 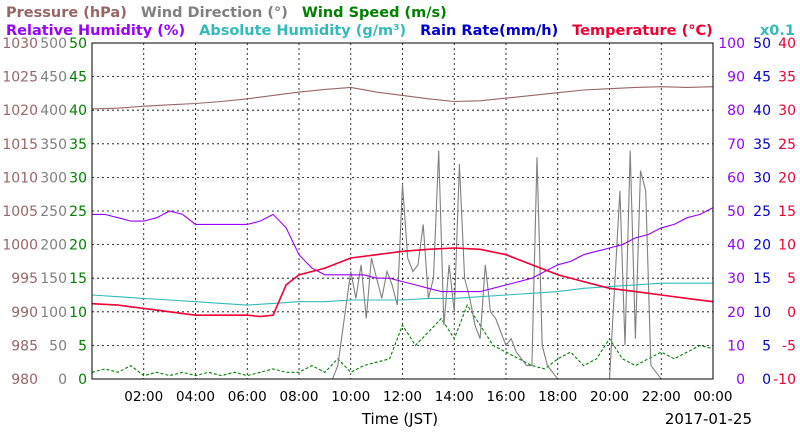 I want to click on y-tick-label-pressure: 1000, so click(x=20, y=246).